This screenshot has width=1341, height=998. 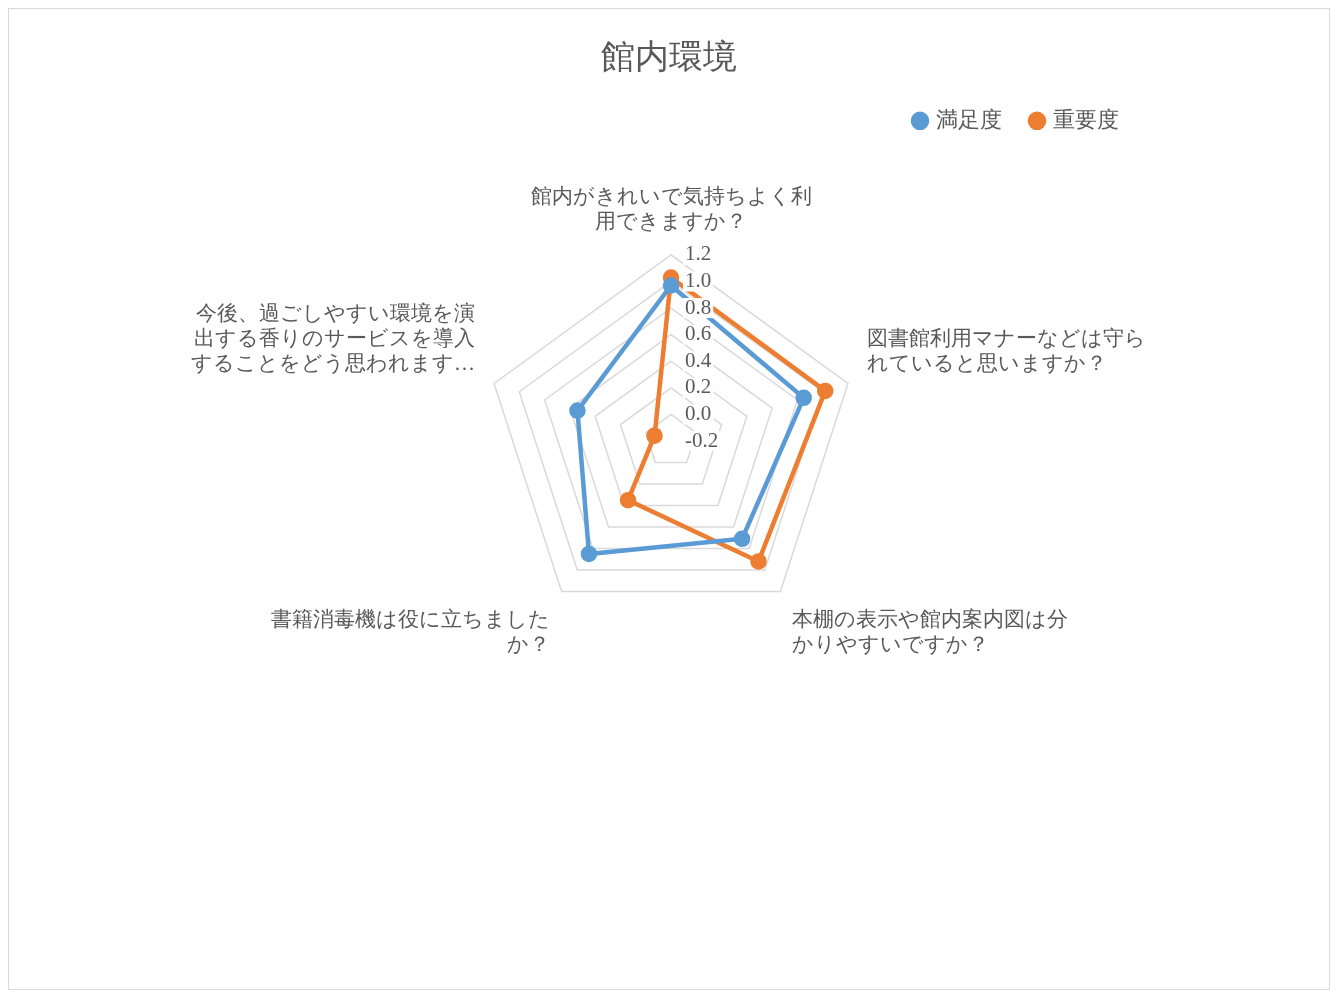 I want to click on legend-label: 重要度, so click(x=1086, y=119).